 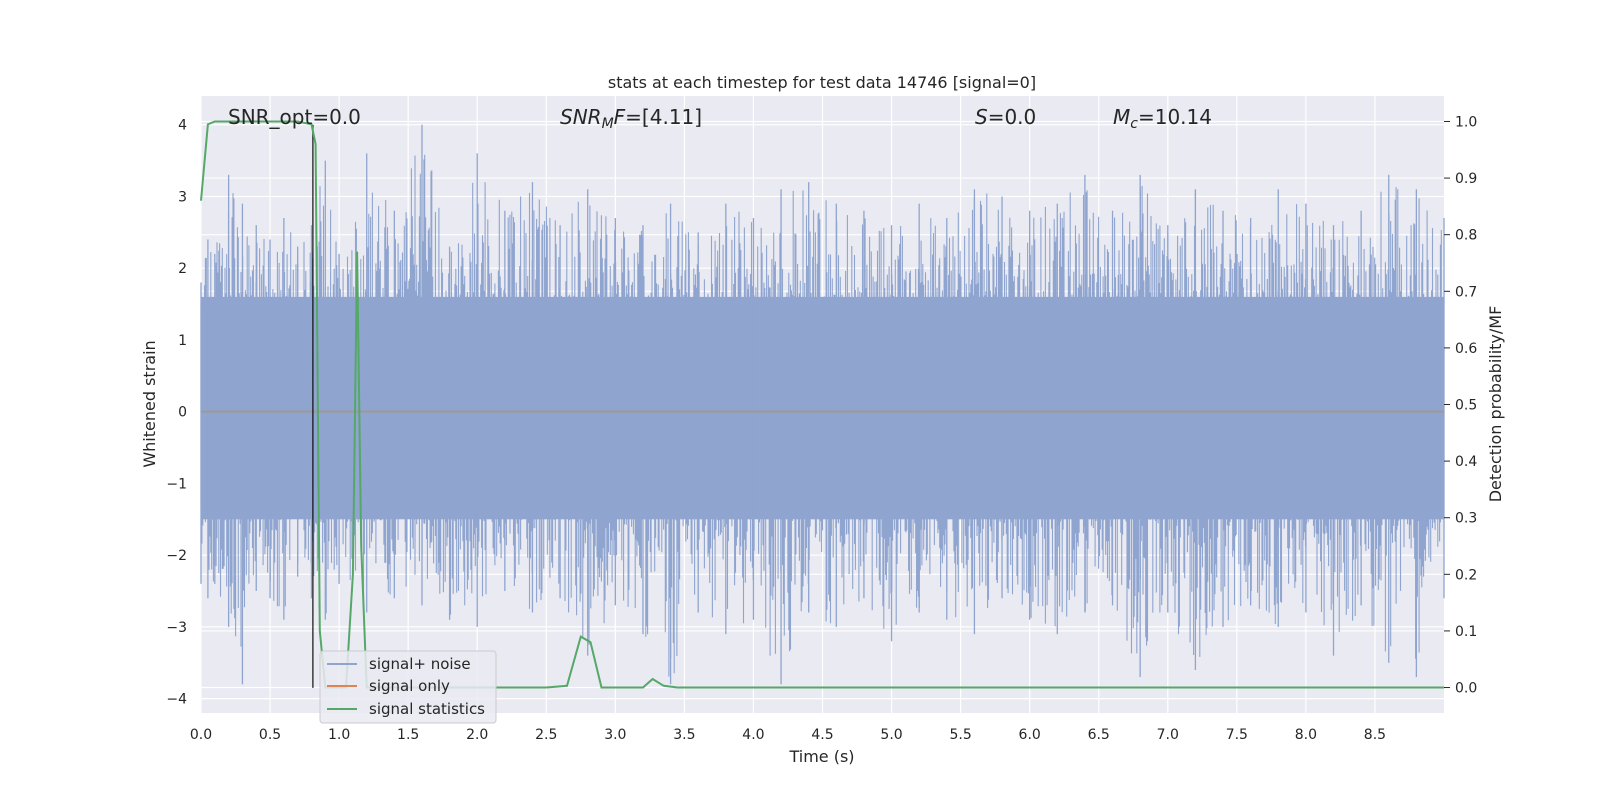 What do you see at coordinates (294, 117) in the screenshot?
I see `annotation-snr-opt: SNR_opt=0.0` at bounding box center [294, 117].